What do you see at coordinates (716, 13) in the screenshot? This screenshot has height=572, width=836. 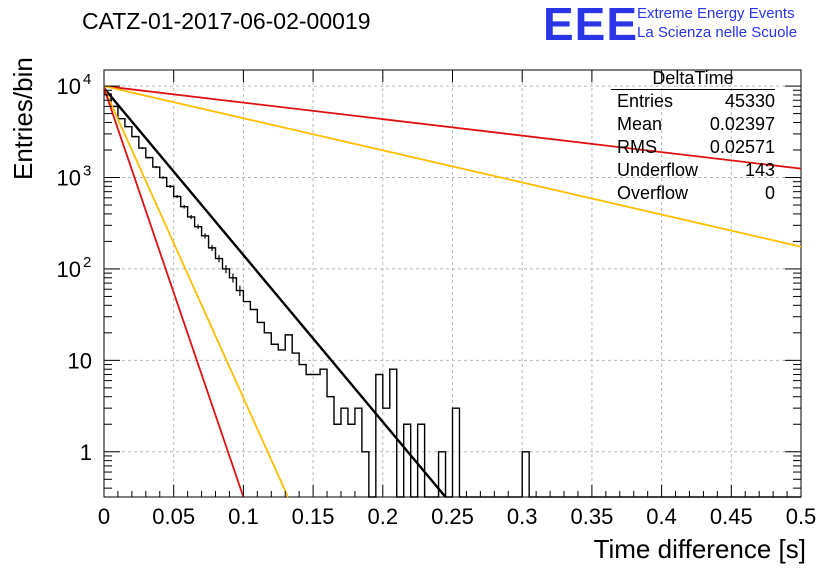 I see `logo-caption-line1: Extreme Energy Events` at bounding box center [716, 13].